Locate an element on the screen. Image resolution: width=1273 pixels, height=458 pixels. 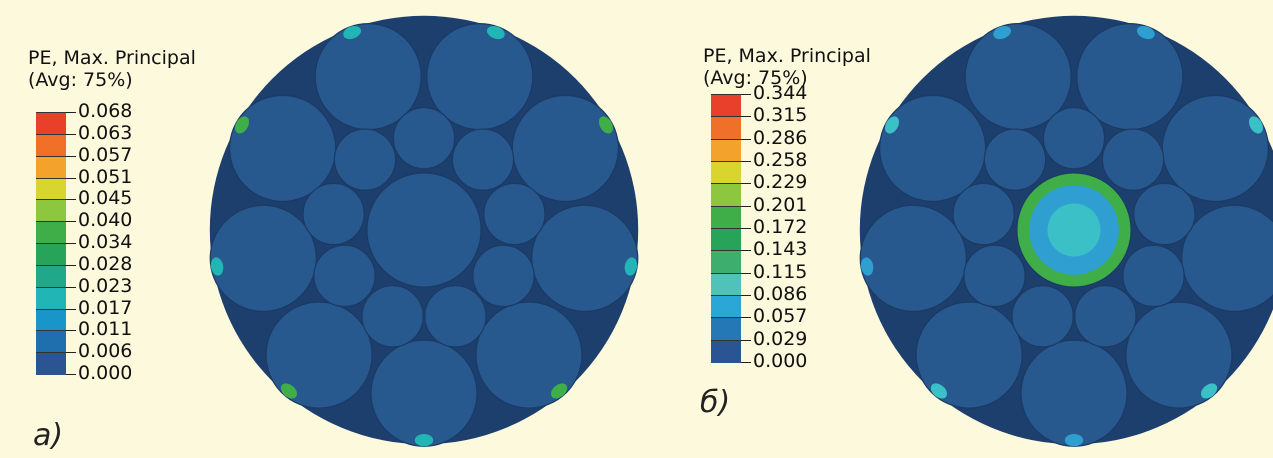
legend-value: 0.051 is located at coordinates (105, 176).